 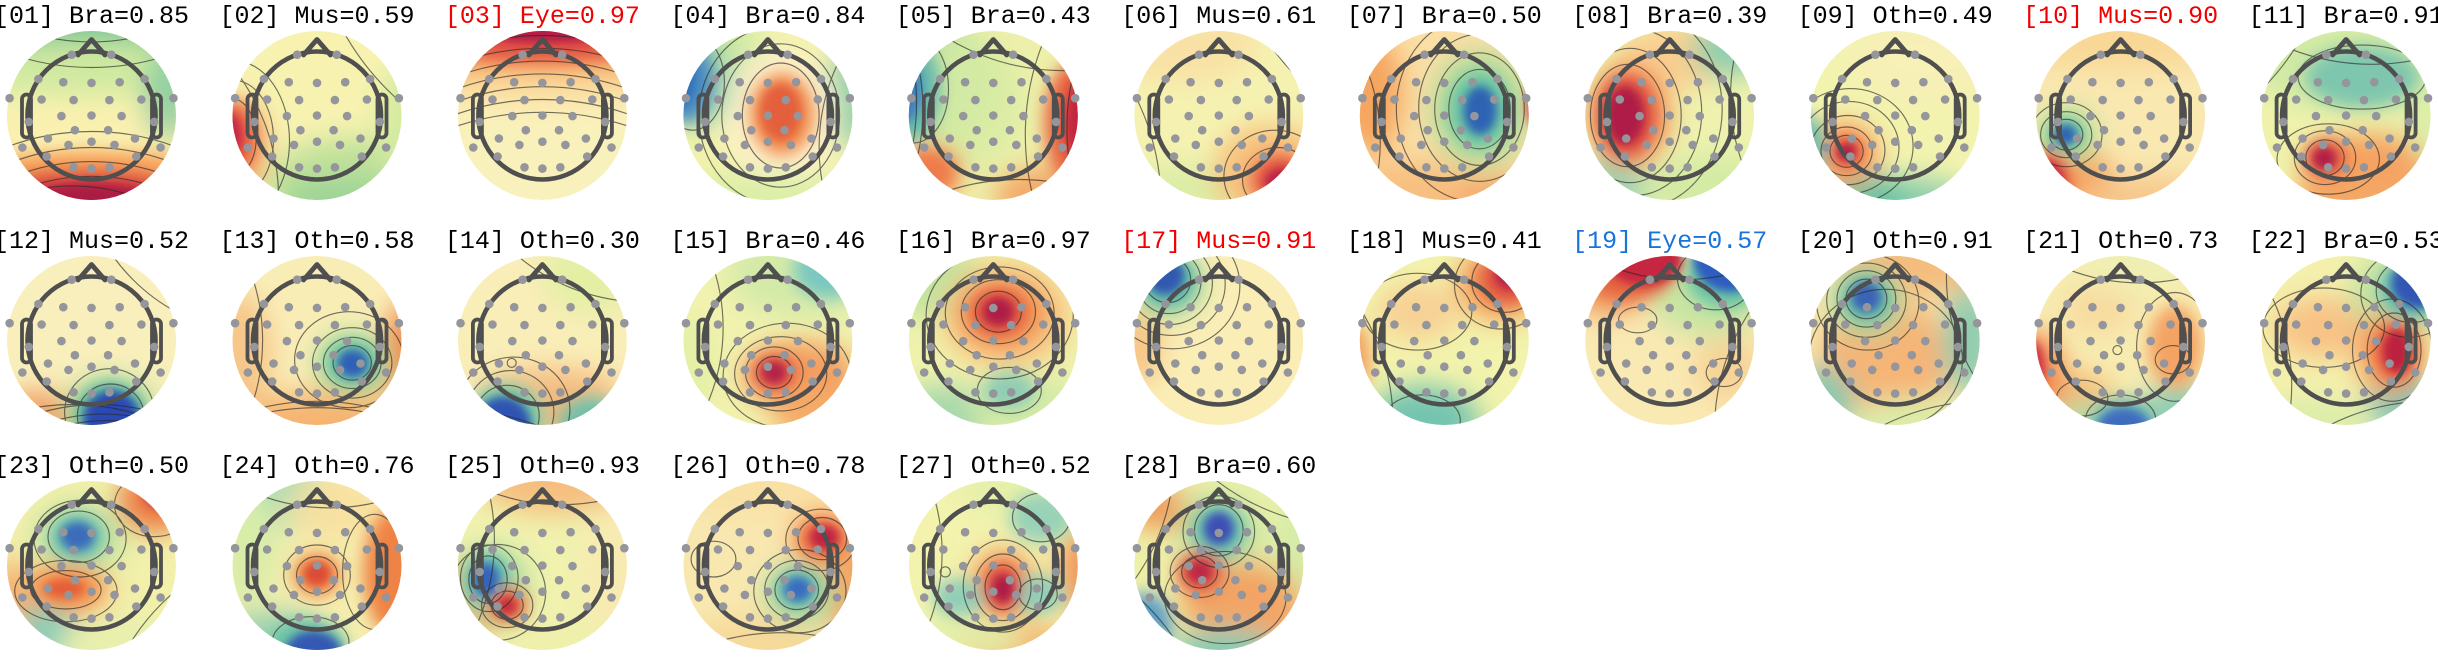 I want to click on svg-text: [03] Eye=0.97, so click(x=542, y=16).